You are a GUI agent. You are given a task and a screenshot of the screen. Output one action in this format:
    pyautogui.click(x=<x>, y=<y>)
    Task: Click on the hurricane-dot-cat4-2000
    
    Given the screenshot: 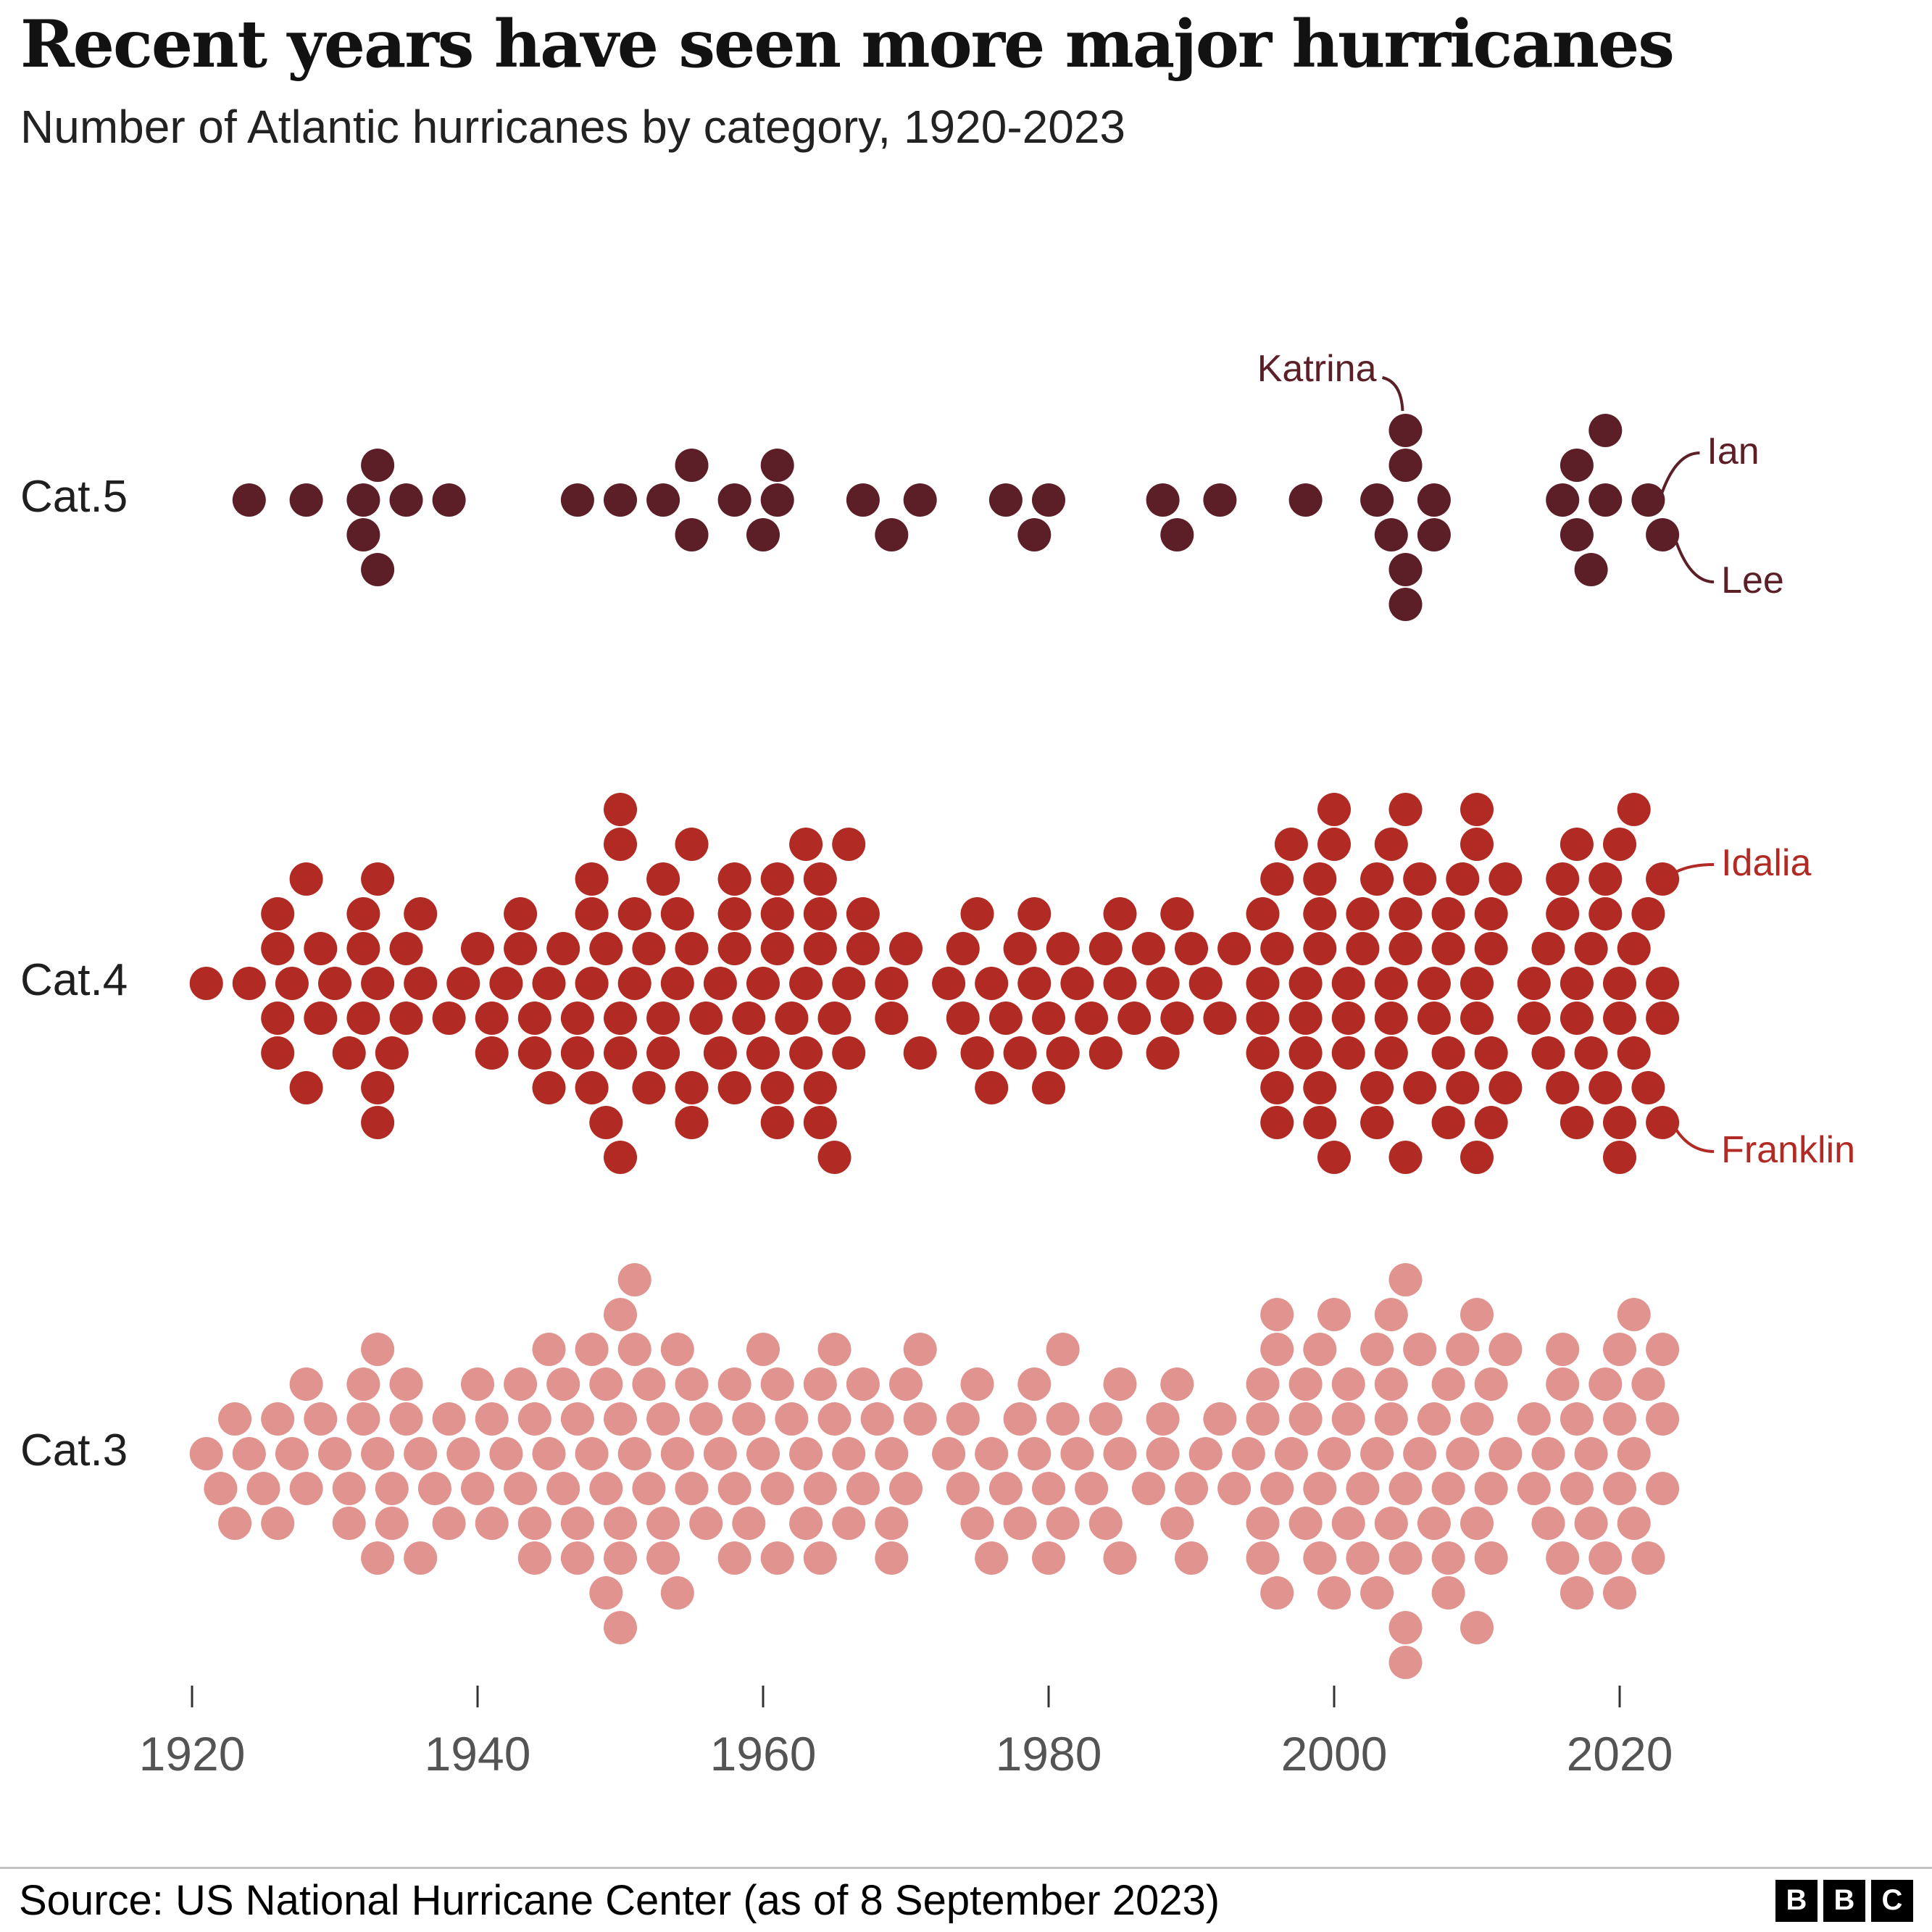 What is the action you would take?
    pyautogui.click(x=1334, y=810)
    